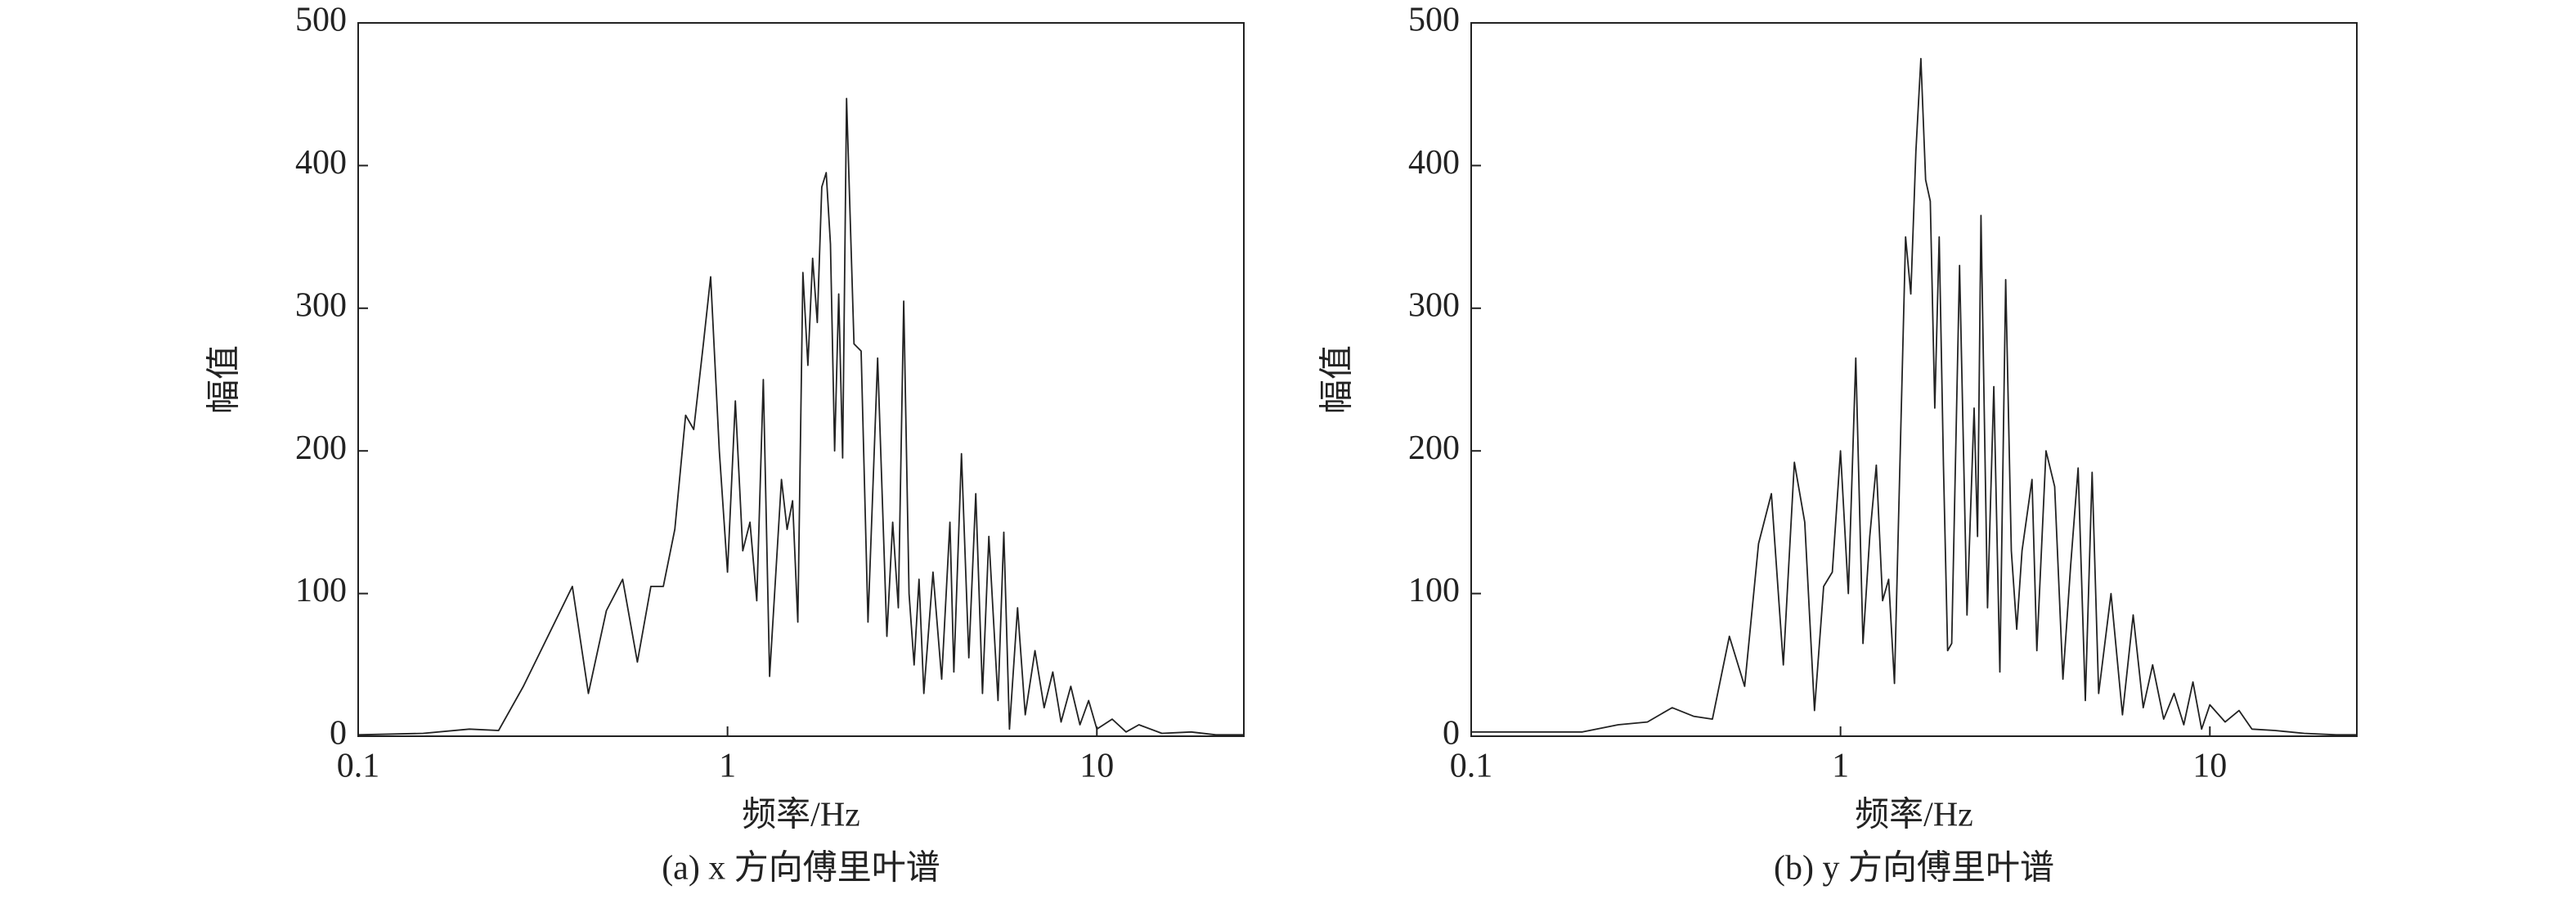 This screenshot has height=899, width=2576. What do you see at coordinates (801, 869) in the screenshot?
I see `chart-caption: (a) x 方向傅里叶谱` at bounding box center [801, 869].